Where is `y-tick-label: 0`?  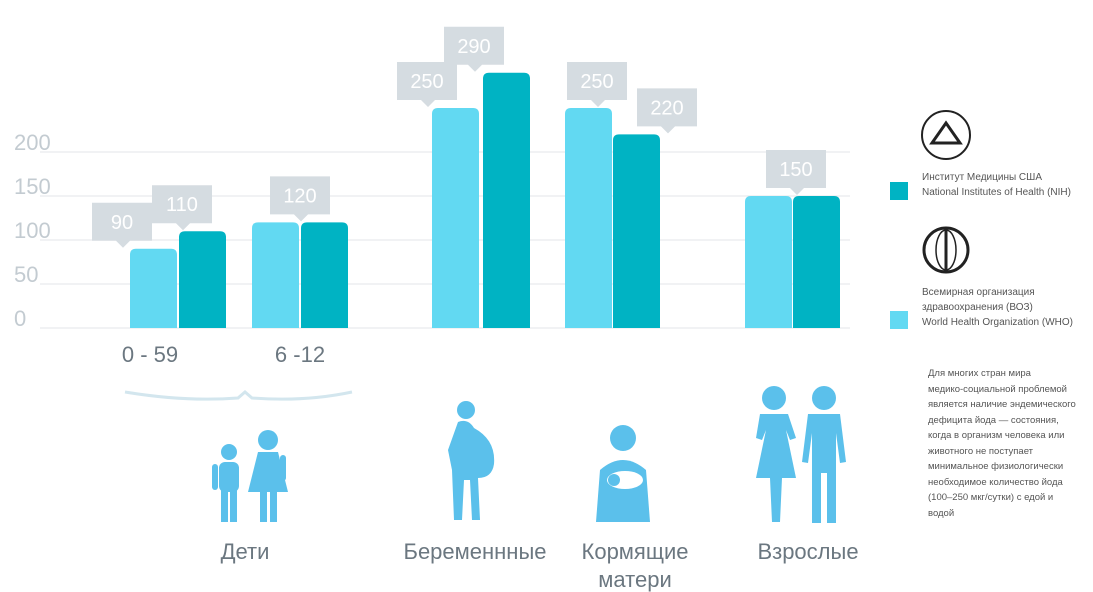 y-tick-label: 0 is located at coordinates (20, 318).